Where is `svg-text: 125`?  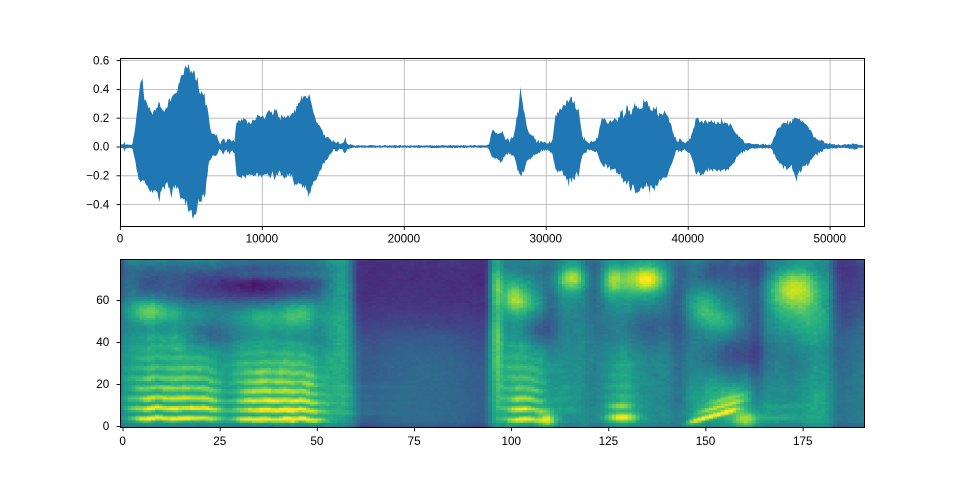 svg-text: 125 is located at coordinates (609, 441).